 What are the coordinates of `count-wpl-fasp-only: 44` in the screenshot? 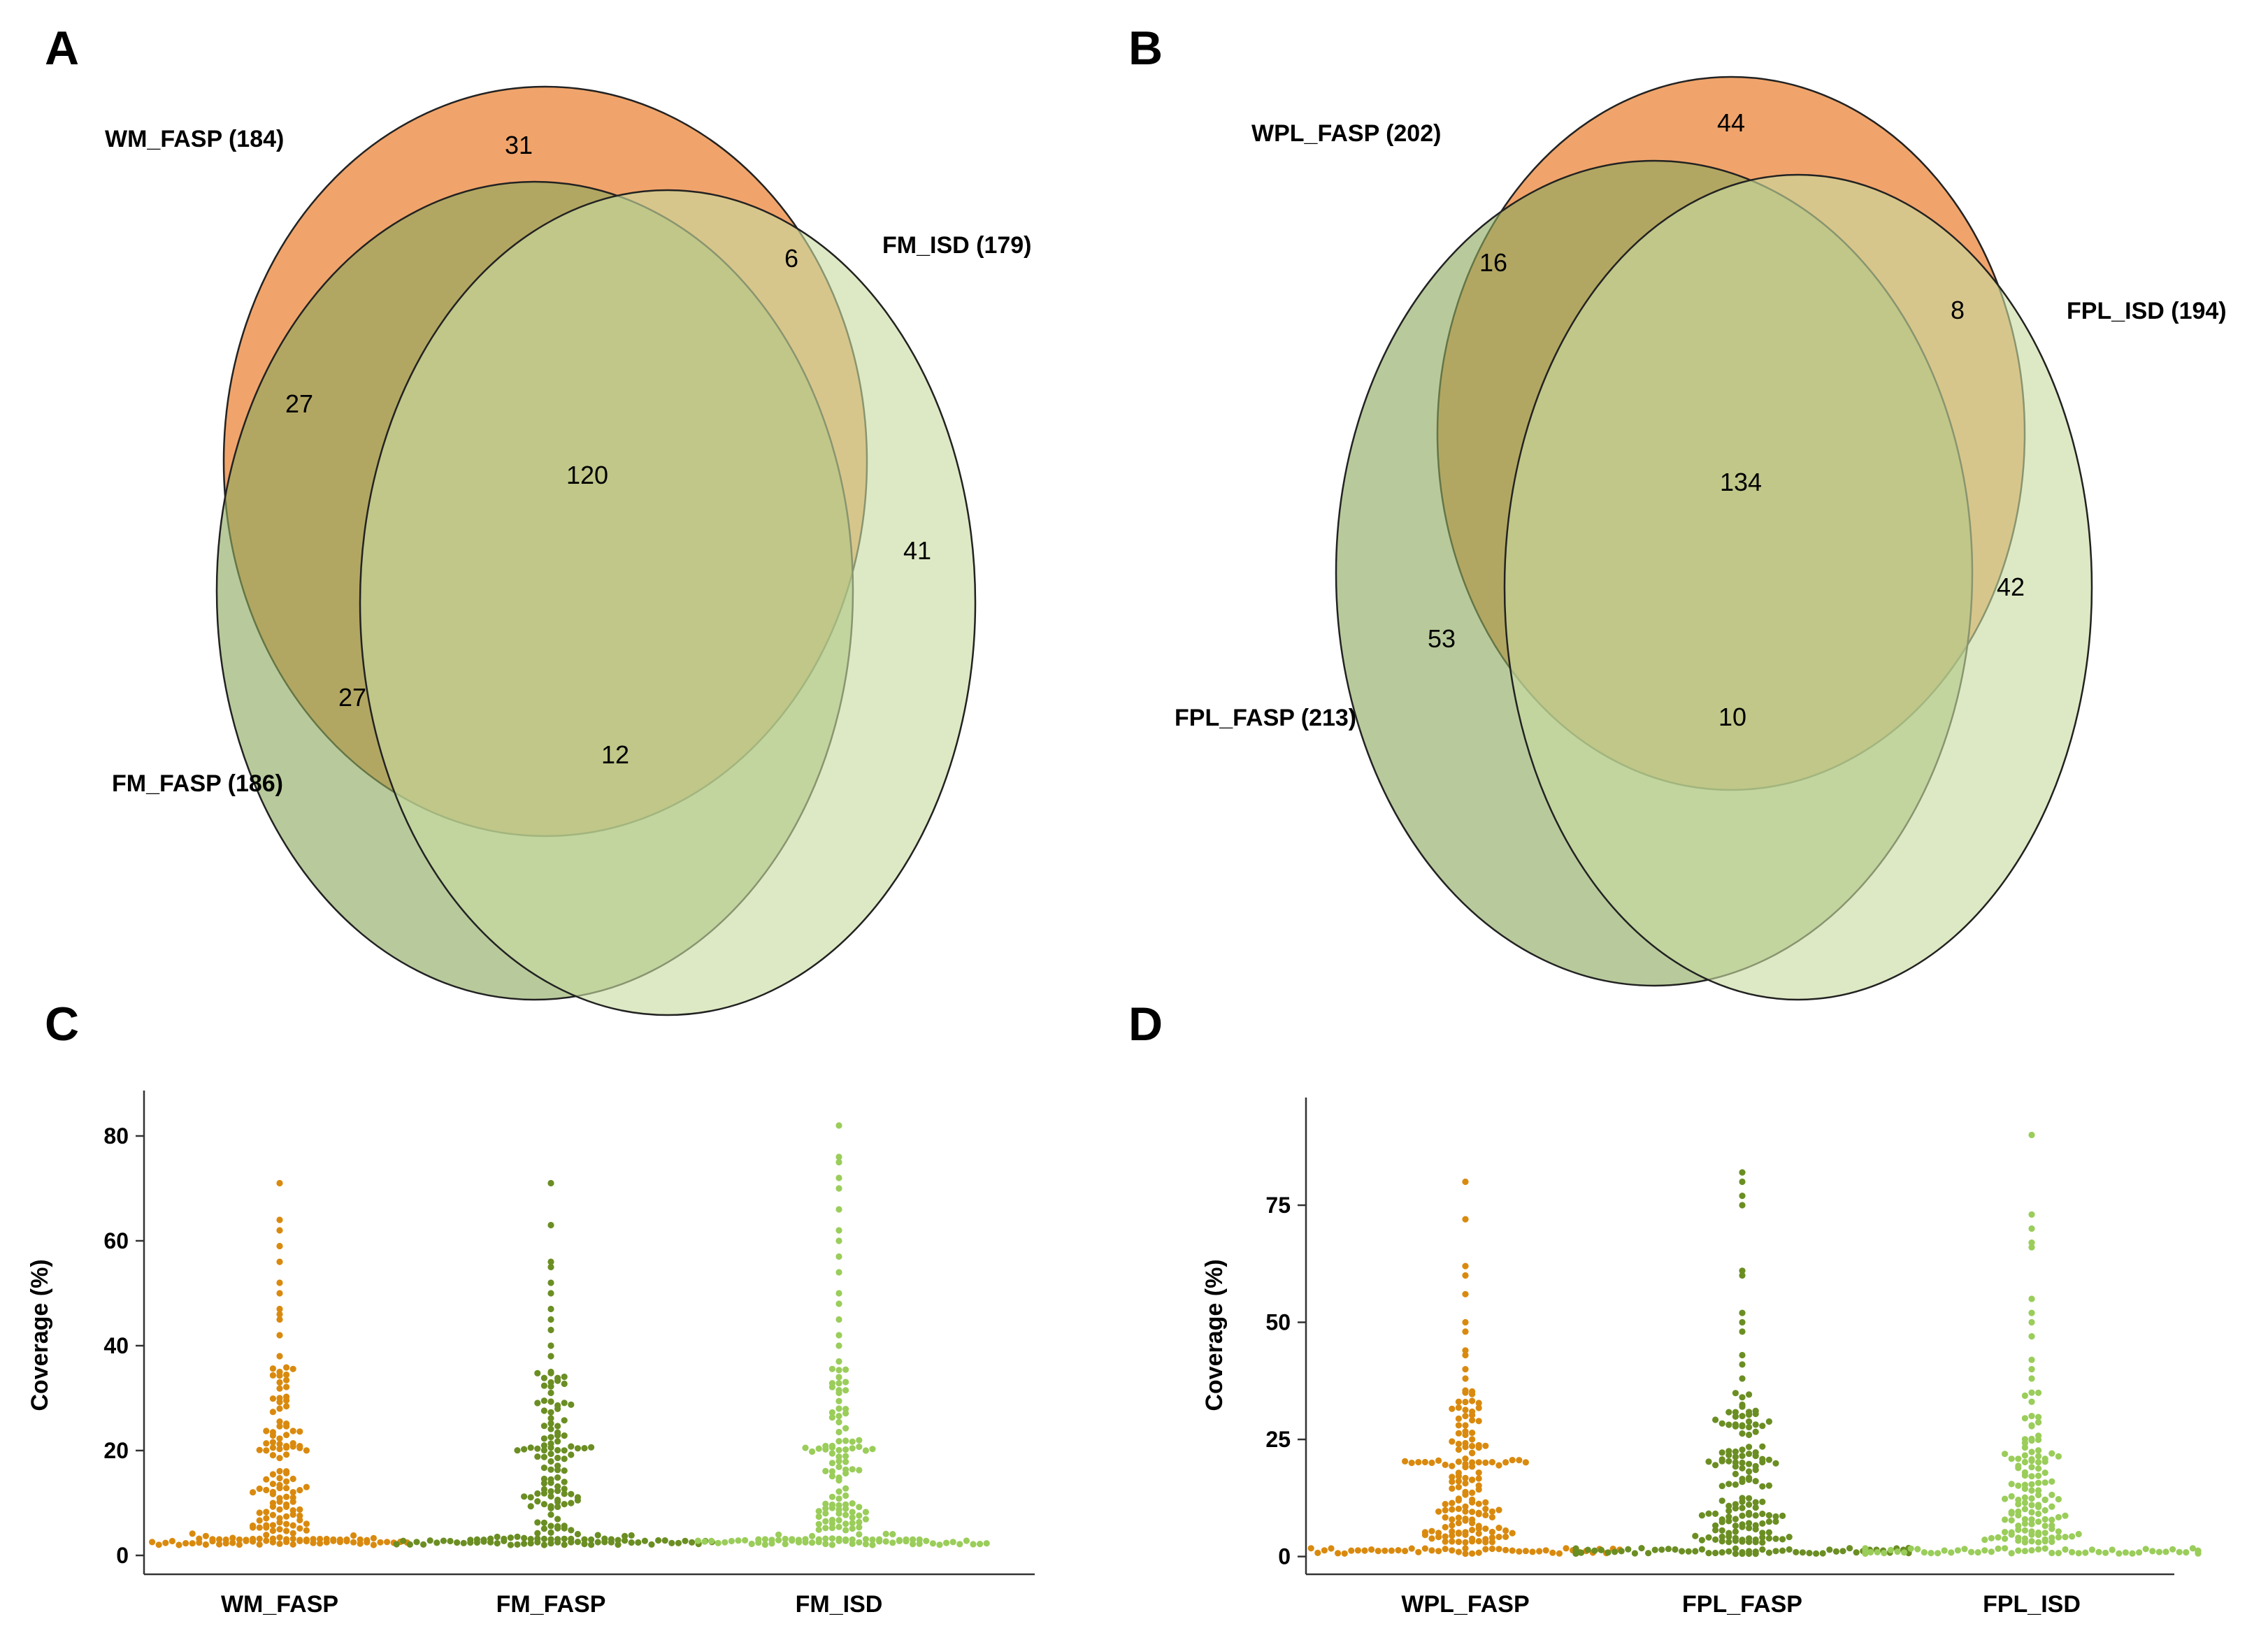 It's located at (1731, 122).